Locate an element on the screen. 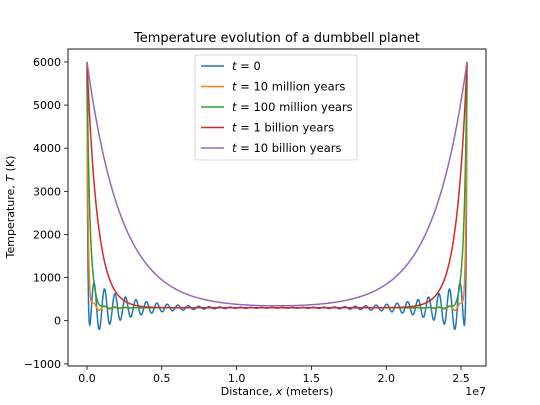  y-tick-label: −1000 is located at coordinates (42, 364).